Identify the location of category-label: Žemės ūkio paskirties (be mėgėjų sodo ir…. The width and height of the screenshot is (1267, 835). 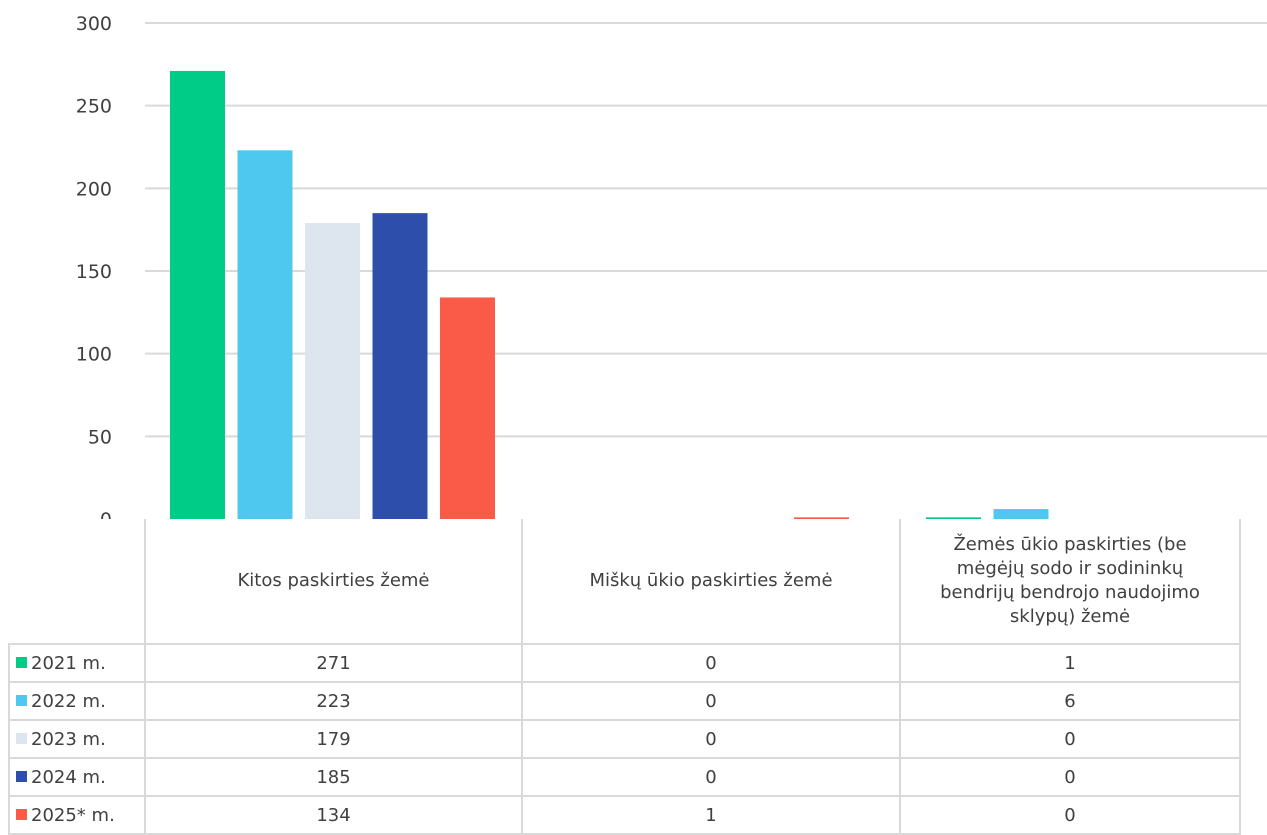
(1070, 582).